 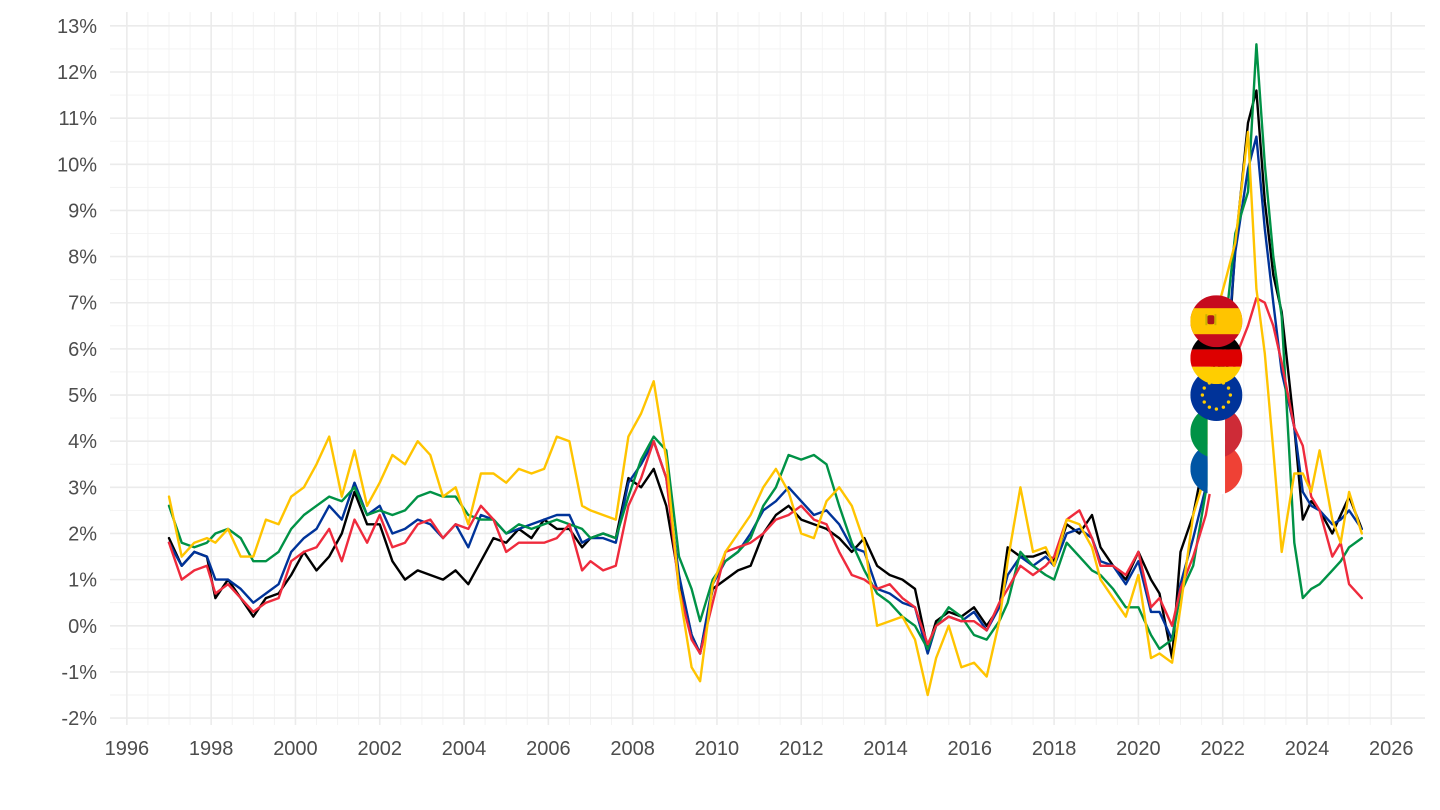 What do you see at coordinates (77, 73) in the screenshot?
I see `y-tick-label: 12%` at bounding box center [77, 73].